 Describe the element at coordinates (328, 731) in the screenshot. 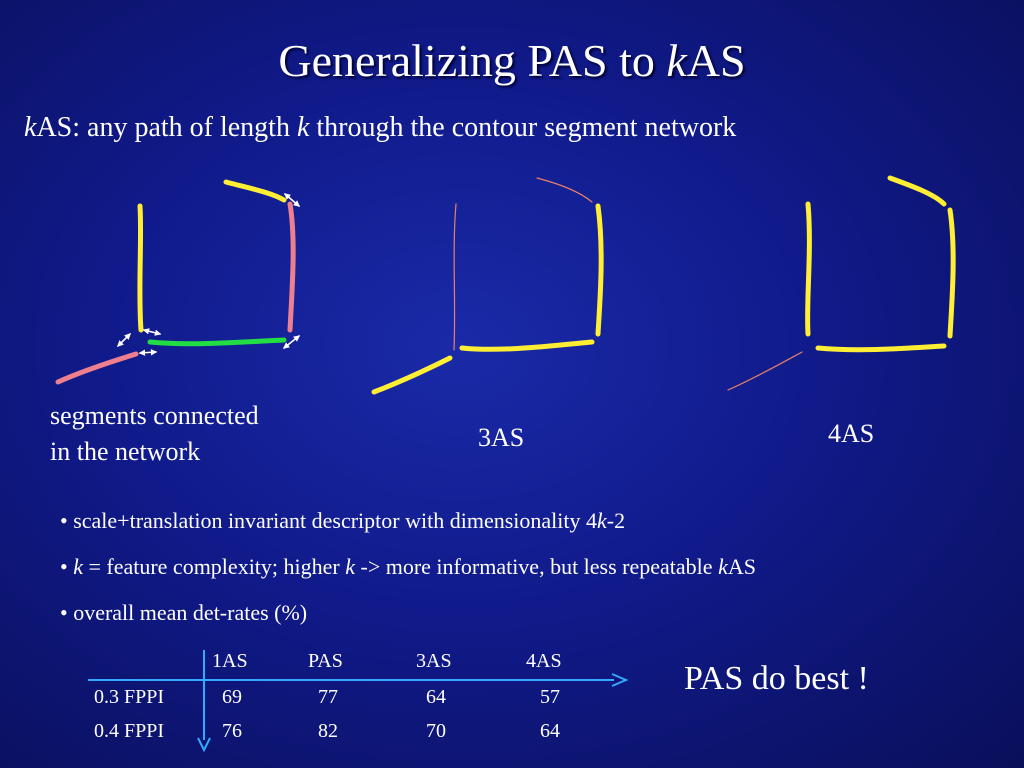

I see `table-cell: 82` at that location.